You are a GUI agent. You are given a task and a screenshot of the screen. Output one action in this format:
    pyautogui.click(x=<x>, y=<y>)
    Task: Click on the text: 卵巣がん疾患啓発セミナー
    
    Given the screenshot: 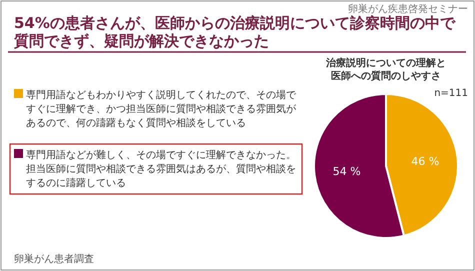 What is the action you would take?
    pyautogui.click(x=408, y=9)
    